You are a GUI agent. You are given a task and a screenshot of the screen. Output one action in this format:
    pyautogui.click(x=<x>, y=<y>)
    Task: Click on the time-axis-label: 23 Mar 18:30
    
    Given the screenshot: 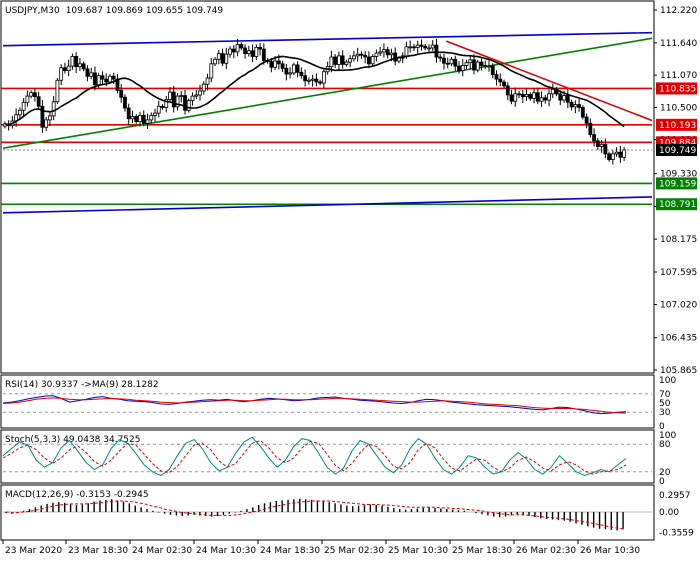 What is the action you would take?
    pyautogui.click(x=98, y=551)
    